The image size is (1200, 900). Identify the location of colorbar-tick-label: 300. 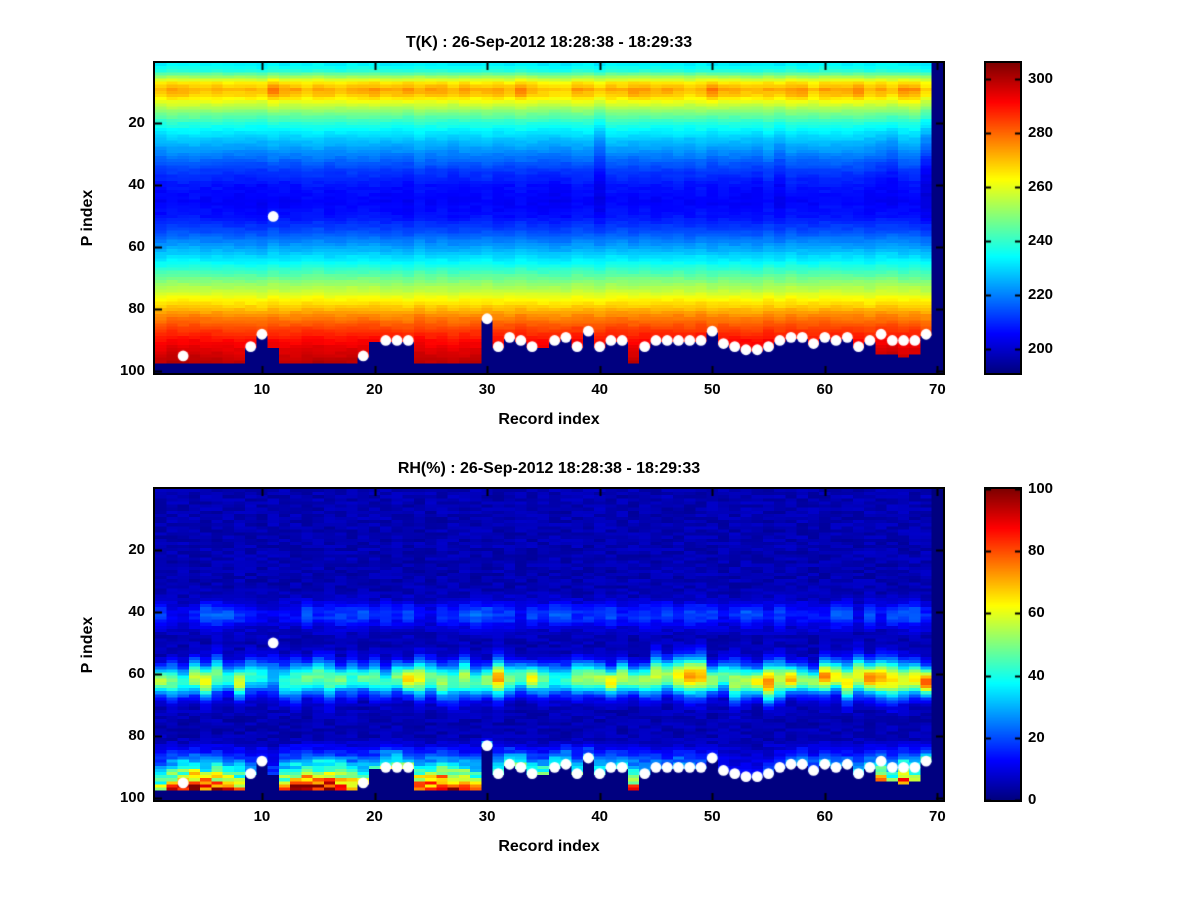
(1041, 79).